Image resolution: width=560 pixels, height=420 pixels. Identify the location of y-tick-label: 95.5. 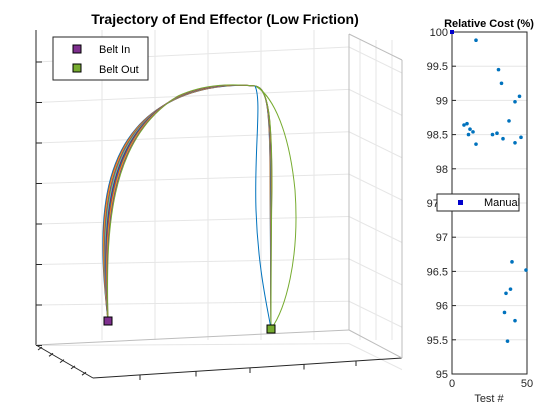
(437, 341).